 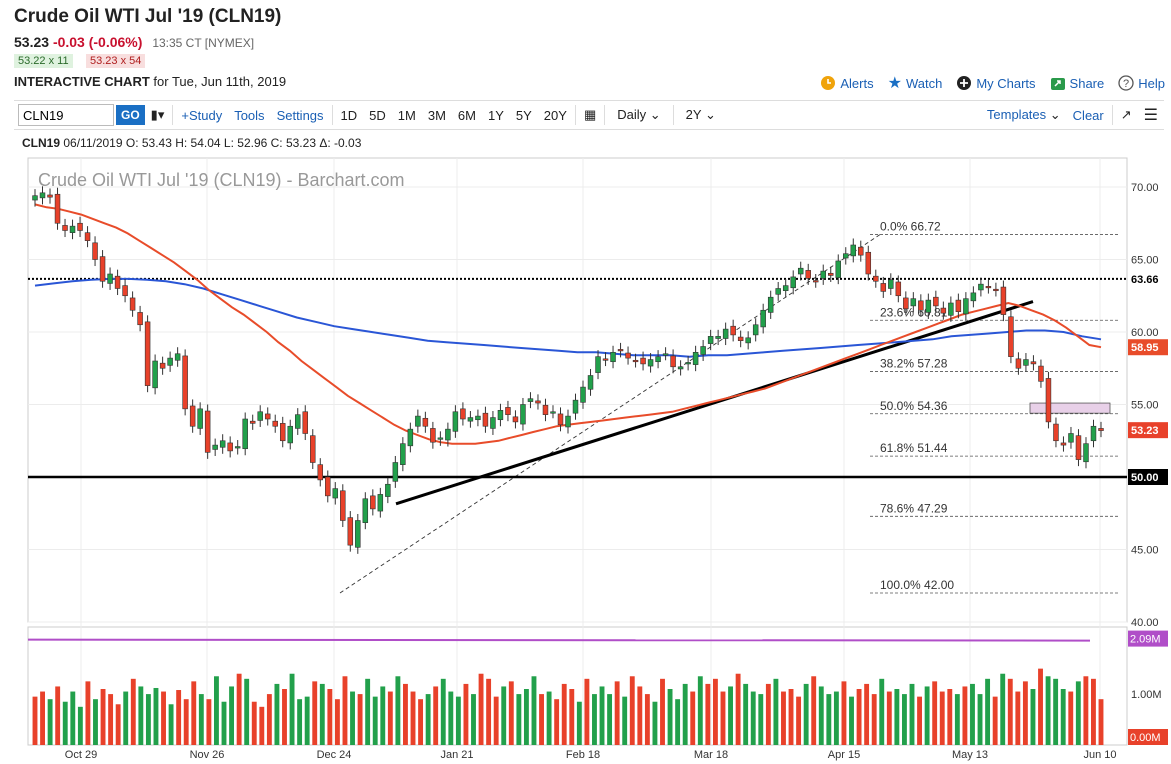 What do you see at coordinates (1145, 640) in the screenshot?
I see `volume-ma-badge: 2.09M` at bounding box center [1145, 640].